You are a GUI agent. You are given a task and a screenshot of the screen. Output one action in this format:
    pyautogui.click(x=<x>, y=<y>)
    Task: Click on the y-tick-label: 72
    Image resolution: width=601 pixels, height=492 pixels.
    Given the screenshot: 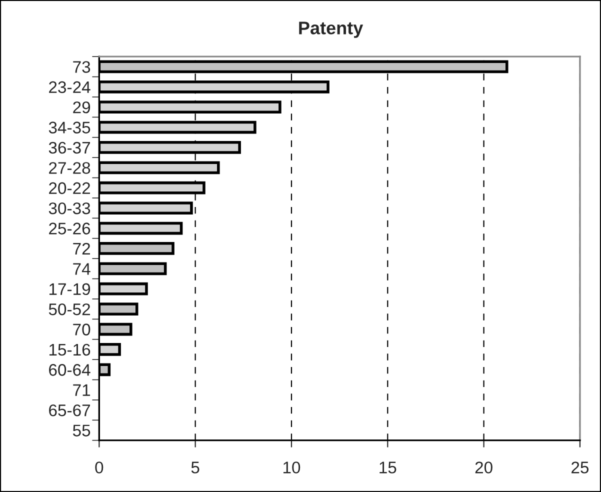 What is the action you would take?
    pyautogui.click(x=81, y=248)
    